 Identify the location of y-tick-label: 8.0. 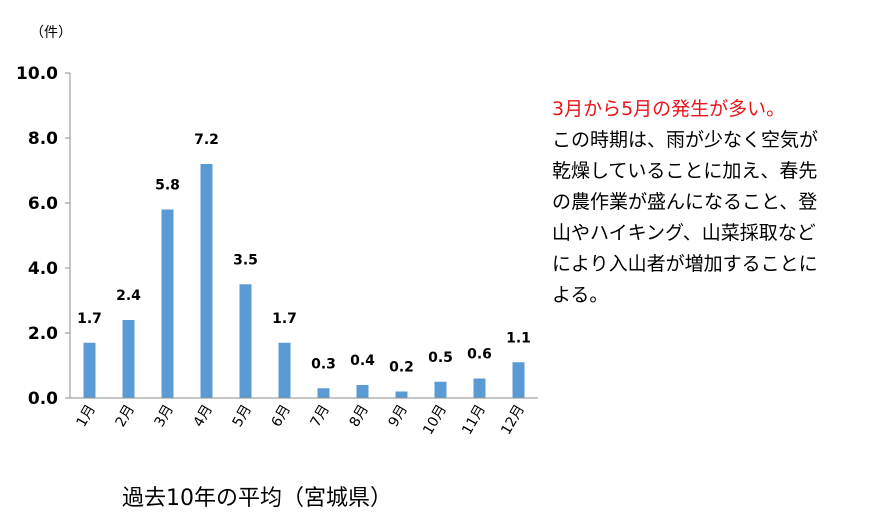
(43, 139).